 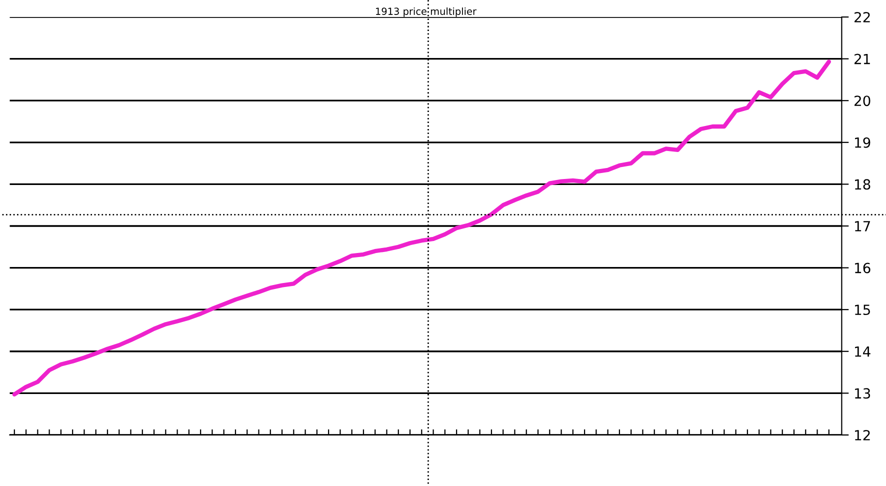 What do you see at coordinates (862, 184) in the screenshot?
I see `y-tick-label: 18` at bounding box center [862, 184].